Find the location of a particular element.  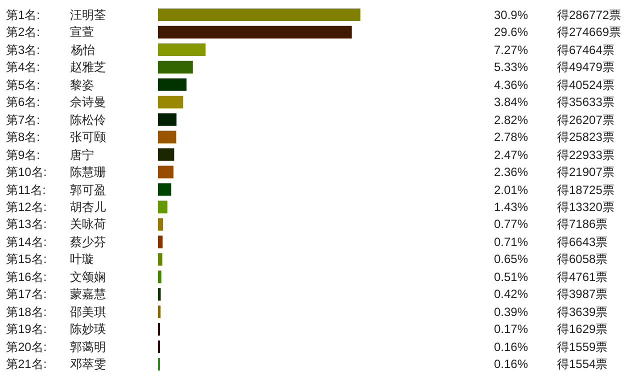

text: 第11名: is located at coordinates (26, 190).